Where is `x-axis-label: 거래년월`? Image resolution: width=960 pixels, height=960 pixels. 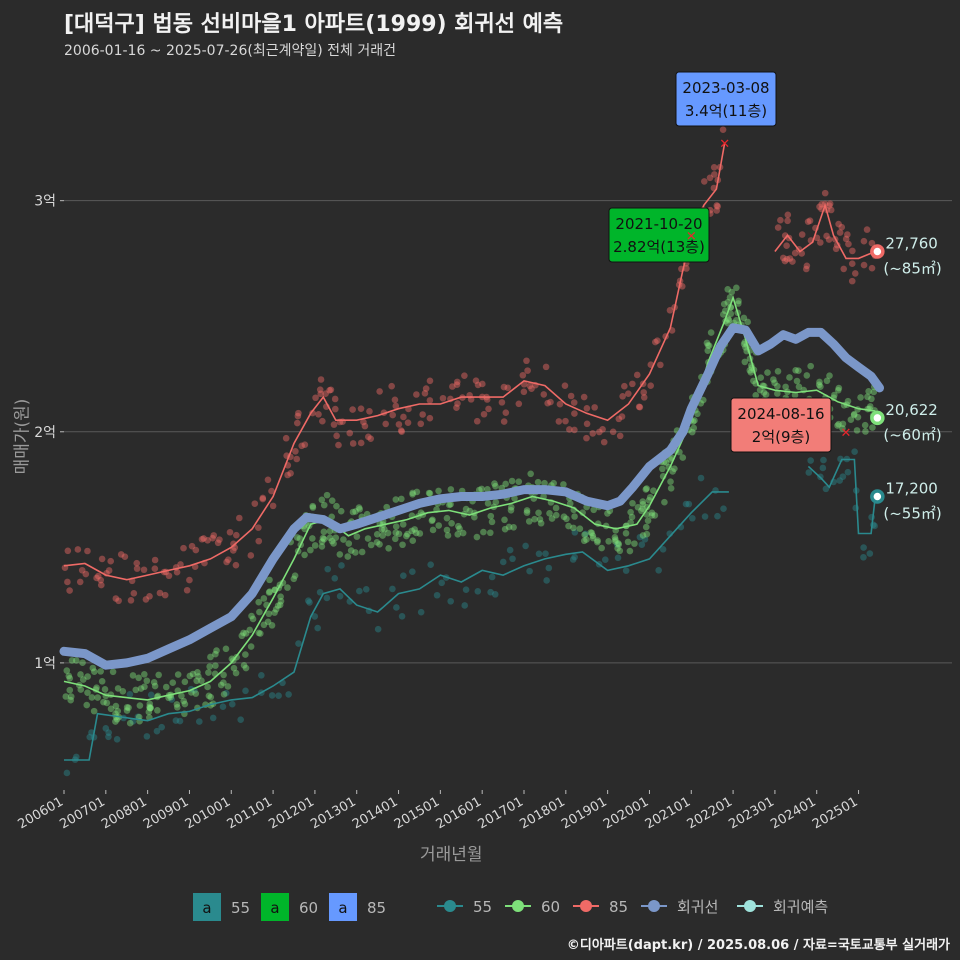
x-axis-label: 거래년월 is located at coordinates (451, 855).